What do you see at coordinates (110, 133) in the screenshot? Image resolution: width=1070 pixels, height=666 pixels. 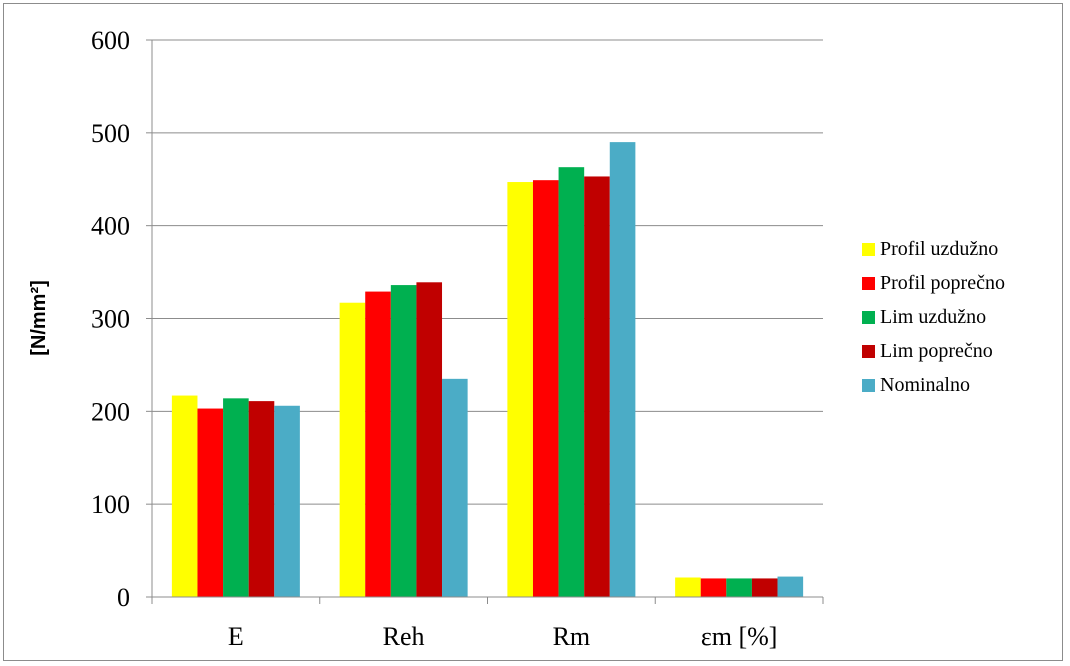 I see `y-tick-label: 500` at bounding box center [110, 133].